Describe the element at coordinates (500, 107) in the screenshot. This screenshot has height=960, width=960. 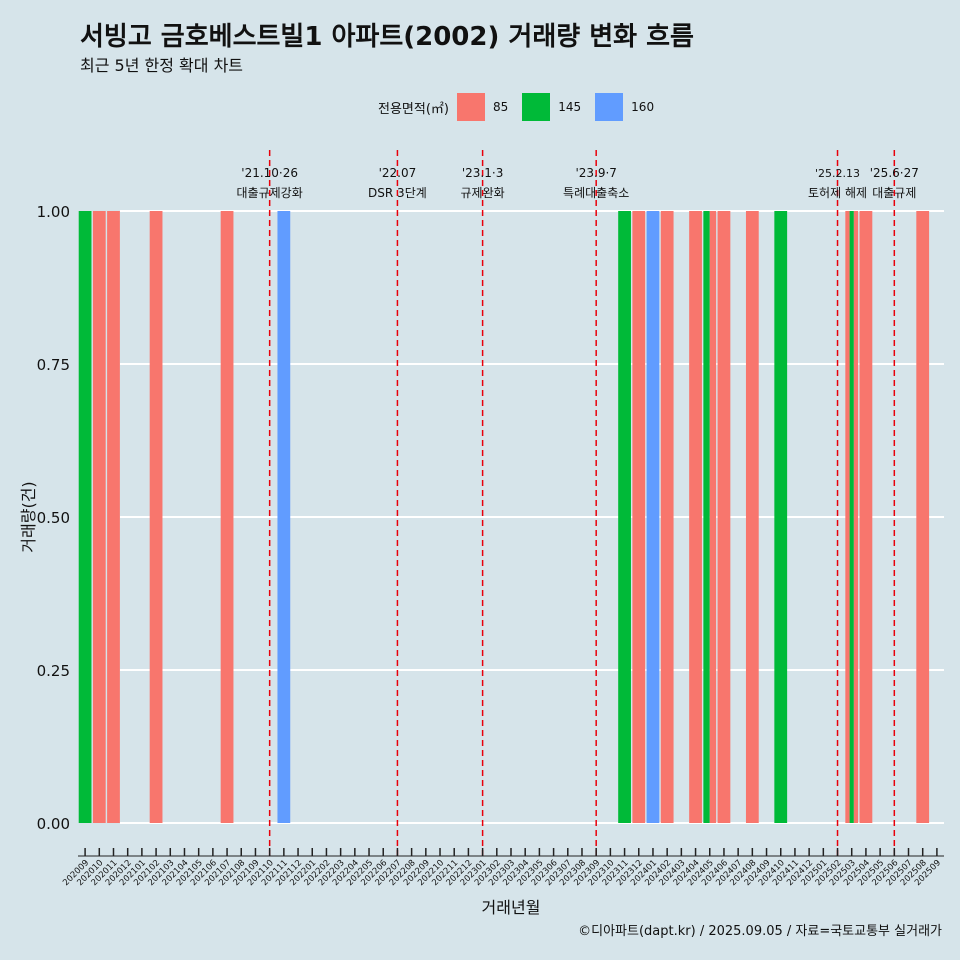
I see `legend-label-85: 85` at that location.